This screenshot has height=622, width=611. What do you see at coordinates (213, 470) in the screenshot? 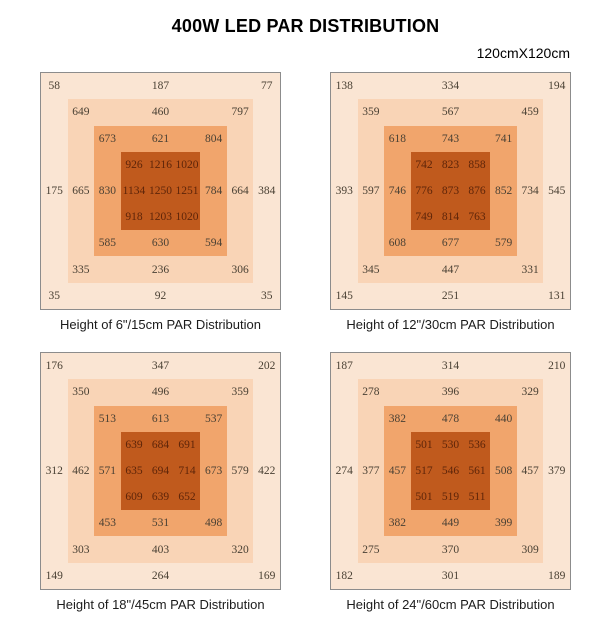
I see `par-value: 673` at bounding box center [213, 470].